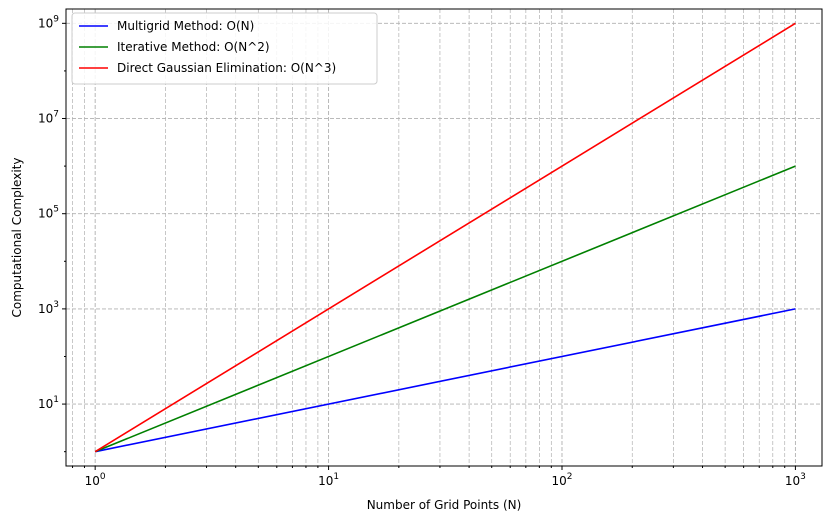  I want to click on y-tick-label: 10¹, so click(48, 403).